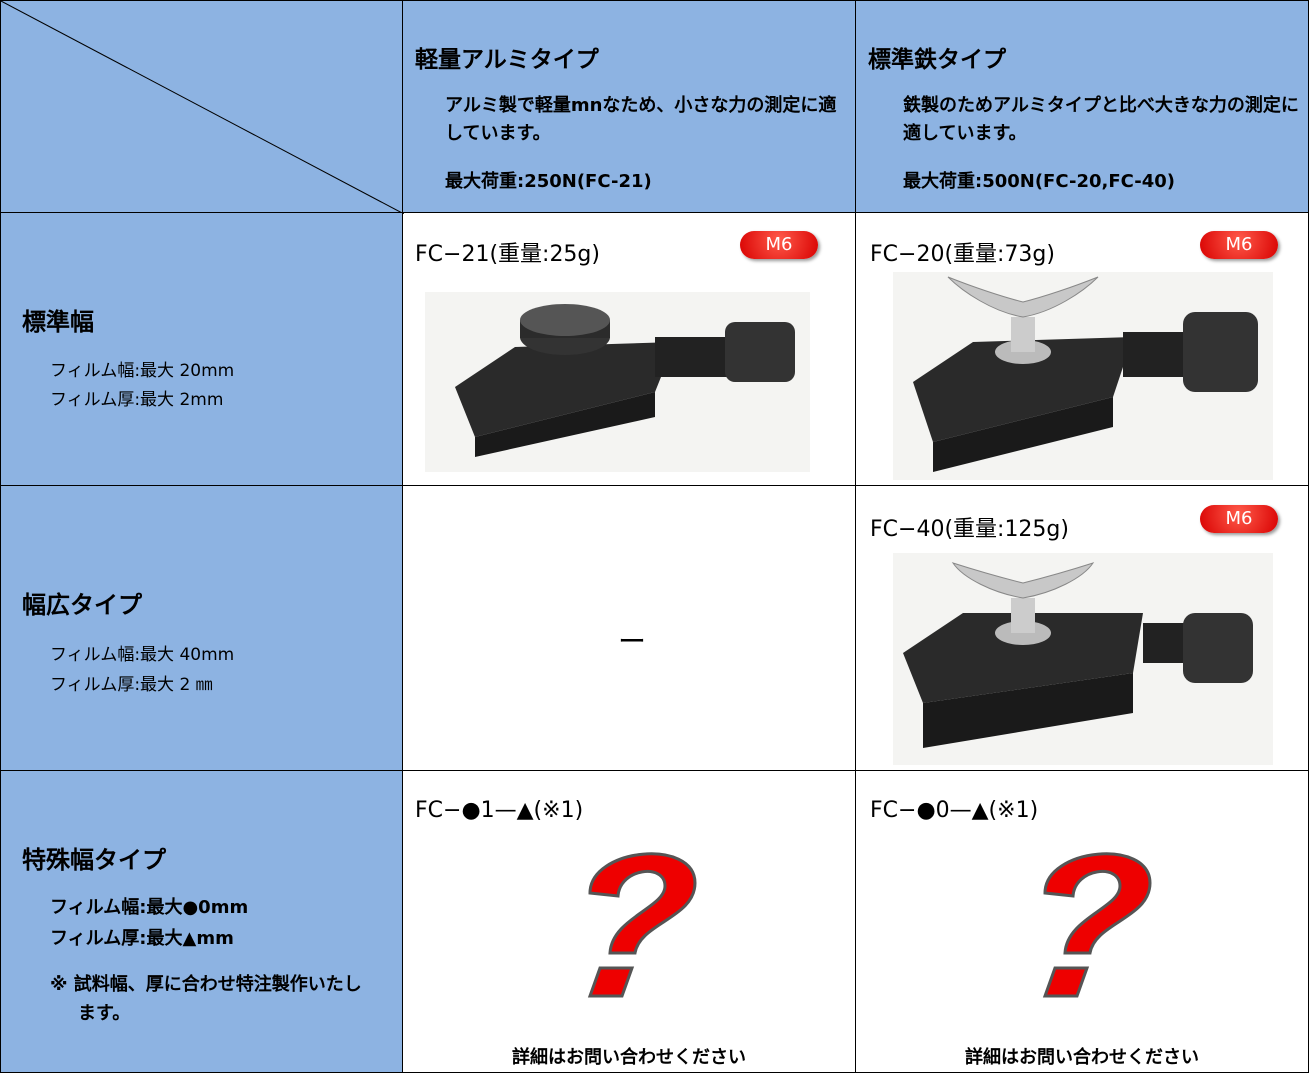 The height and width of the screenshot is (1073, 1309). I want to click on diagonal, so click(202, 107).